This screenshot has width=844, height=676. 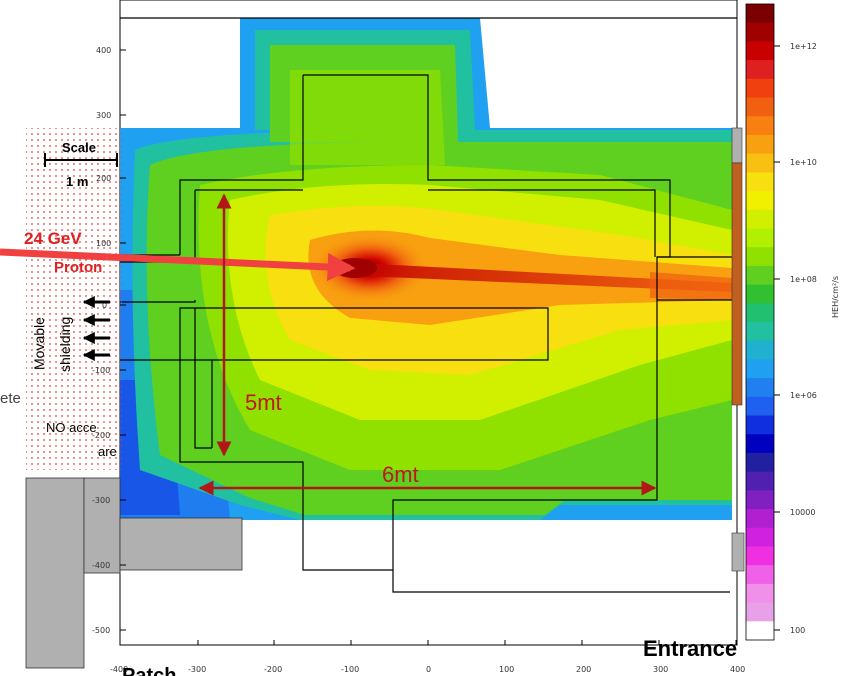 I want to click on scale-title: Scale, so click(x=79, y=147).